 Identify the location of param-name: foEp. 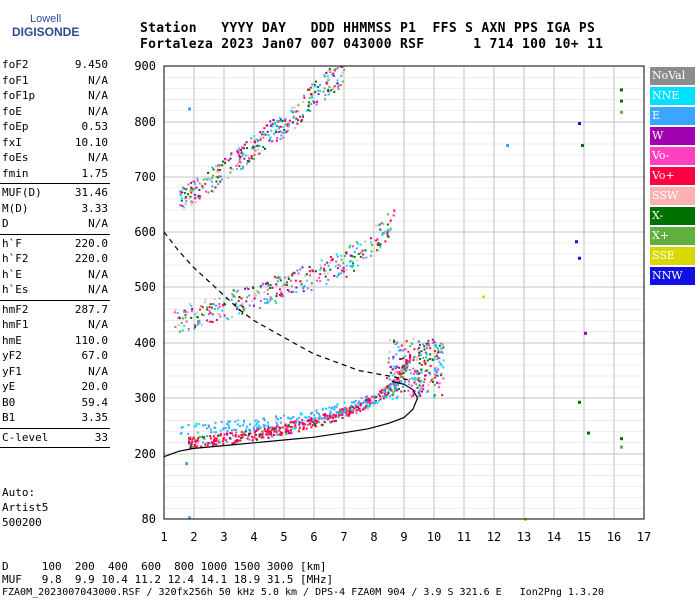
(15, 126).